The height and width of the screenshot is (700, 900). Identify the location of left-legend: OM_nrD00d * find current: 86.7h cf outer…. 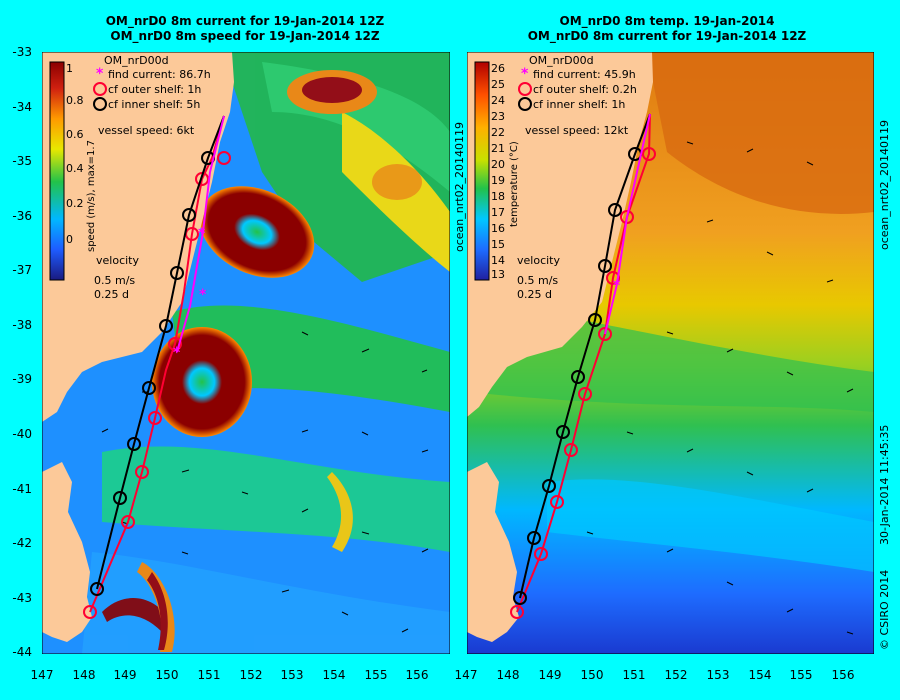
(152, 177).